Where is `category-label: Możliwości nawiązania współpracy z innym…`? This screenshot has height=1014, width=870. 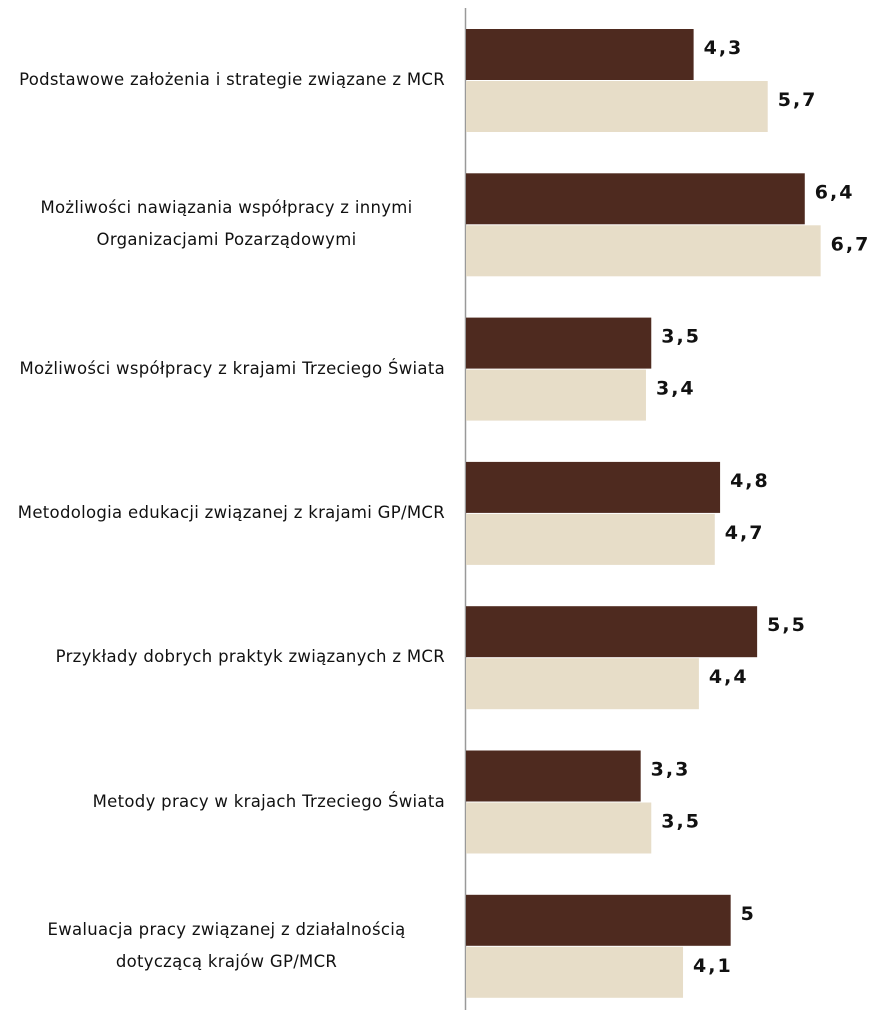 category-label: Możliwości nawiązania współpracy z innym… is located at coordinates (226, 224).